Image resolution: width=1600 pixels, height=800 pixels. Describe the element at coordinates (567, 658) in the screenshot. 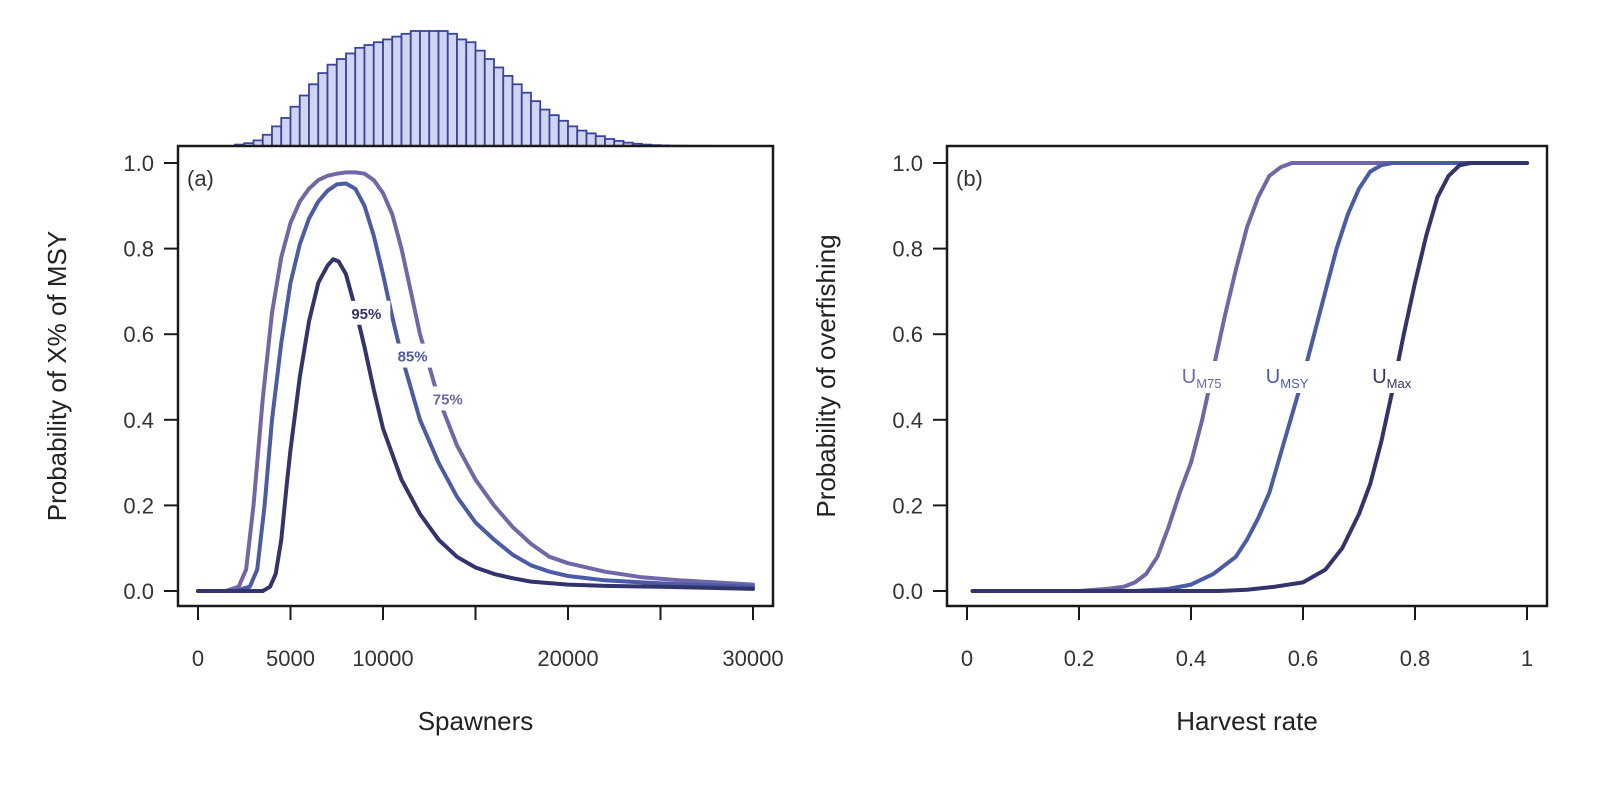

I see `panel-a-x-tick-label: 20000` at that location.